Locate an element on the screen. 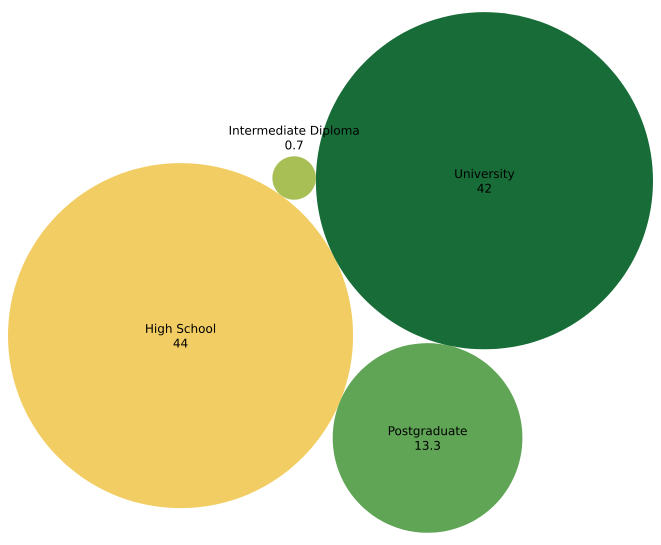 This screenshot has height=545, width=661. data-label: 13.3 is located at coordinates (428, 445).